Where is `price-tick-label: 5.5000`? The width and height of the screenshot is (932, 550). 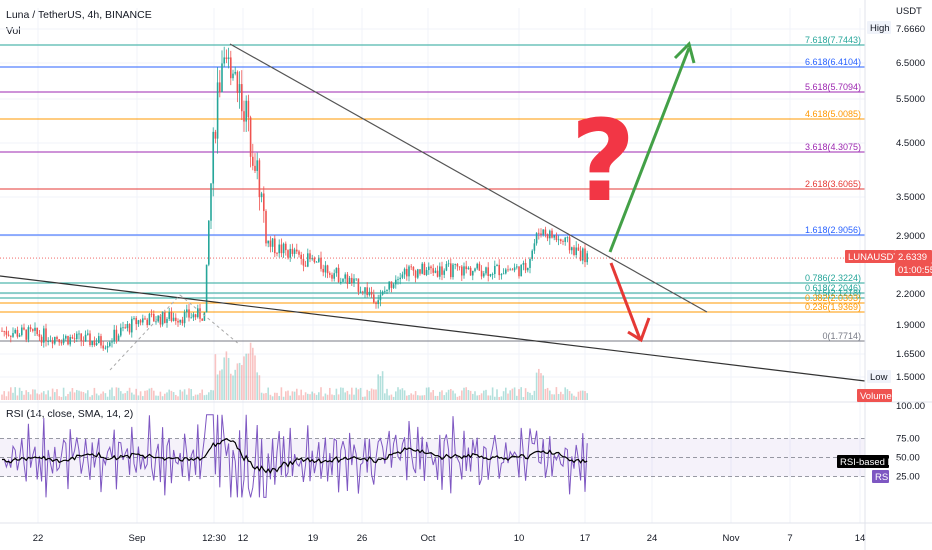 price-tick-label: 5.5000 is located at coordinates (910, 99).